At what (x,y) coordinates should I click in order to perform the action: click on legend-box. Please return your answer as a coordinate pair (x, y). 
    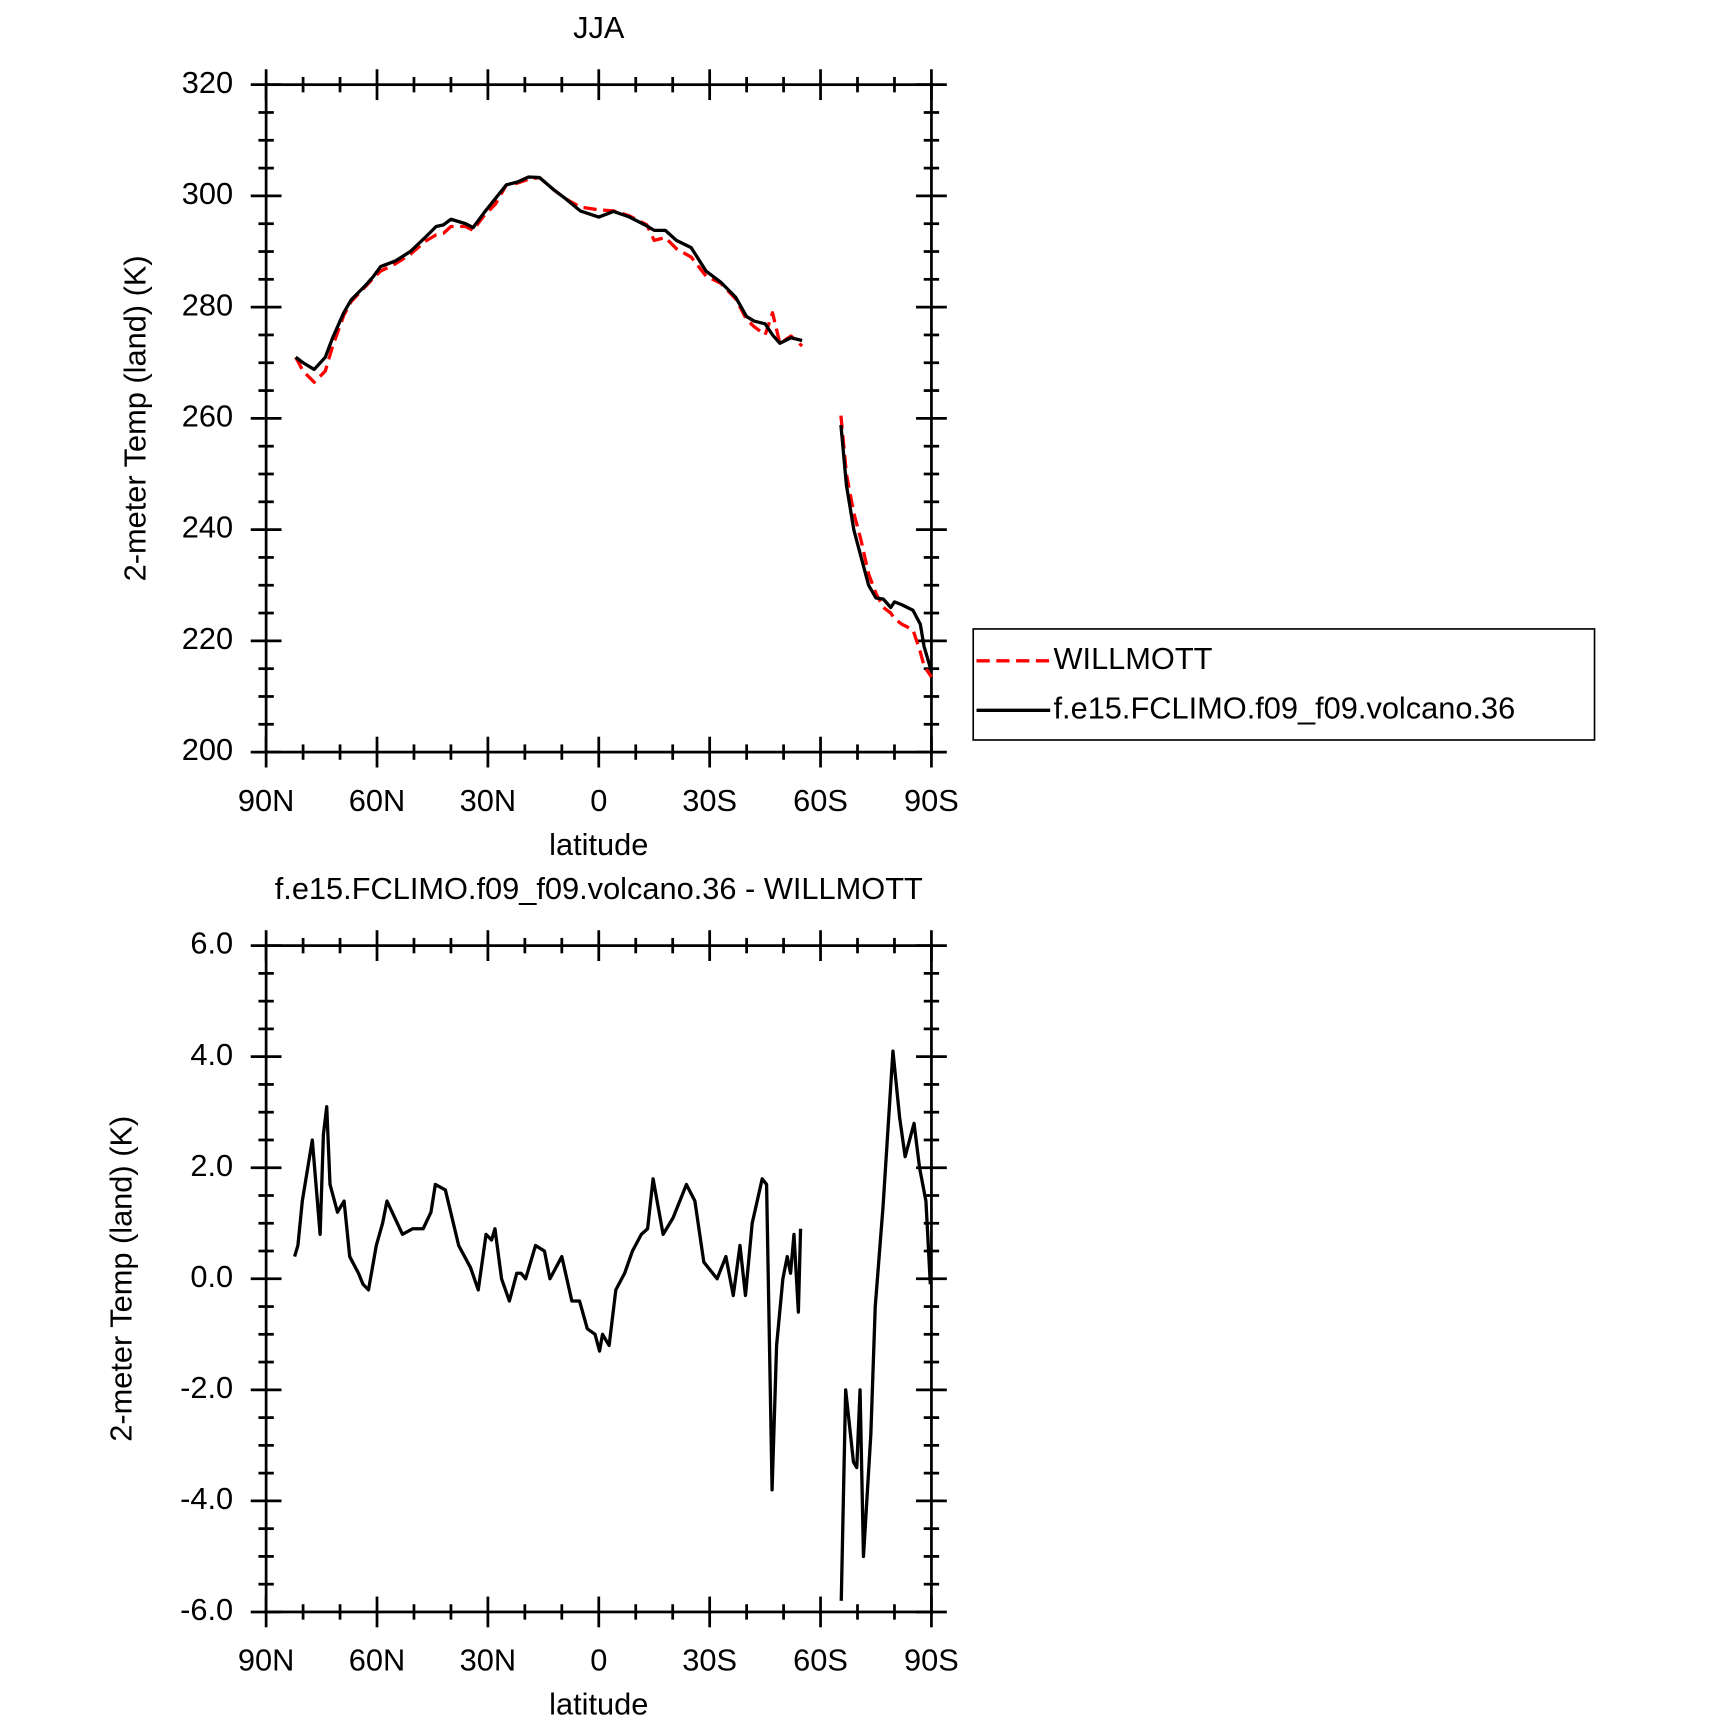
    Looking at the image, I should click on (1284, 684).